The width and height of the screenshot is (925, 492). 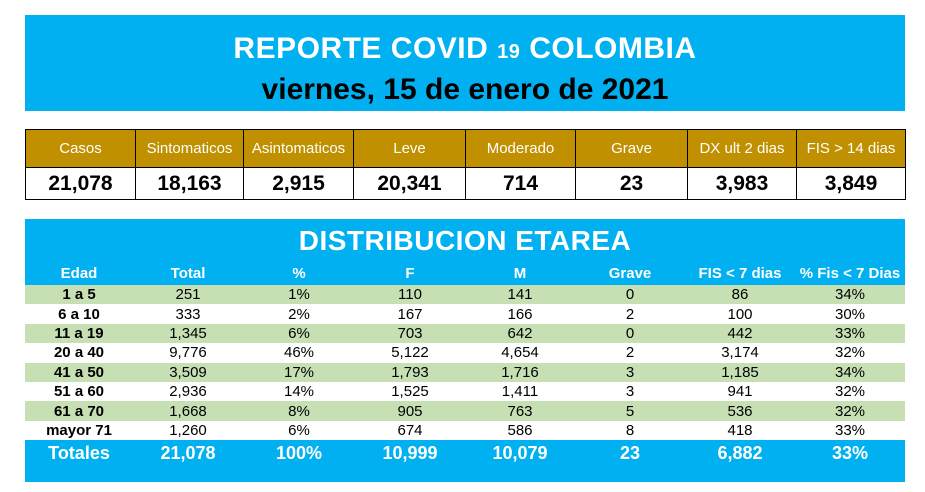 What do you see at coordinates (188, 391) in the screenshot?
I see `cell-total: 2,936` at bounding box center [188, 391].